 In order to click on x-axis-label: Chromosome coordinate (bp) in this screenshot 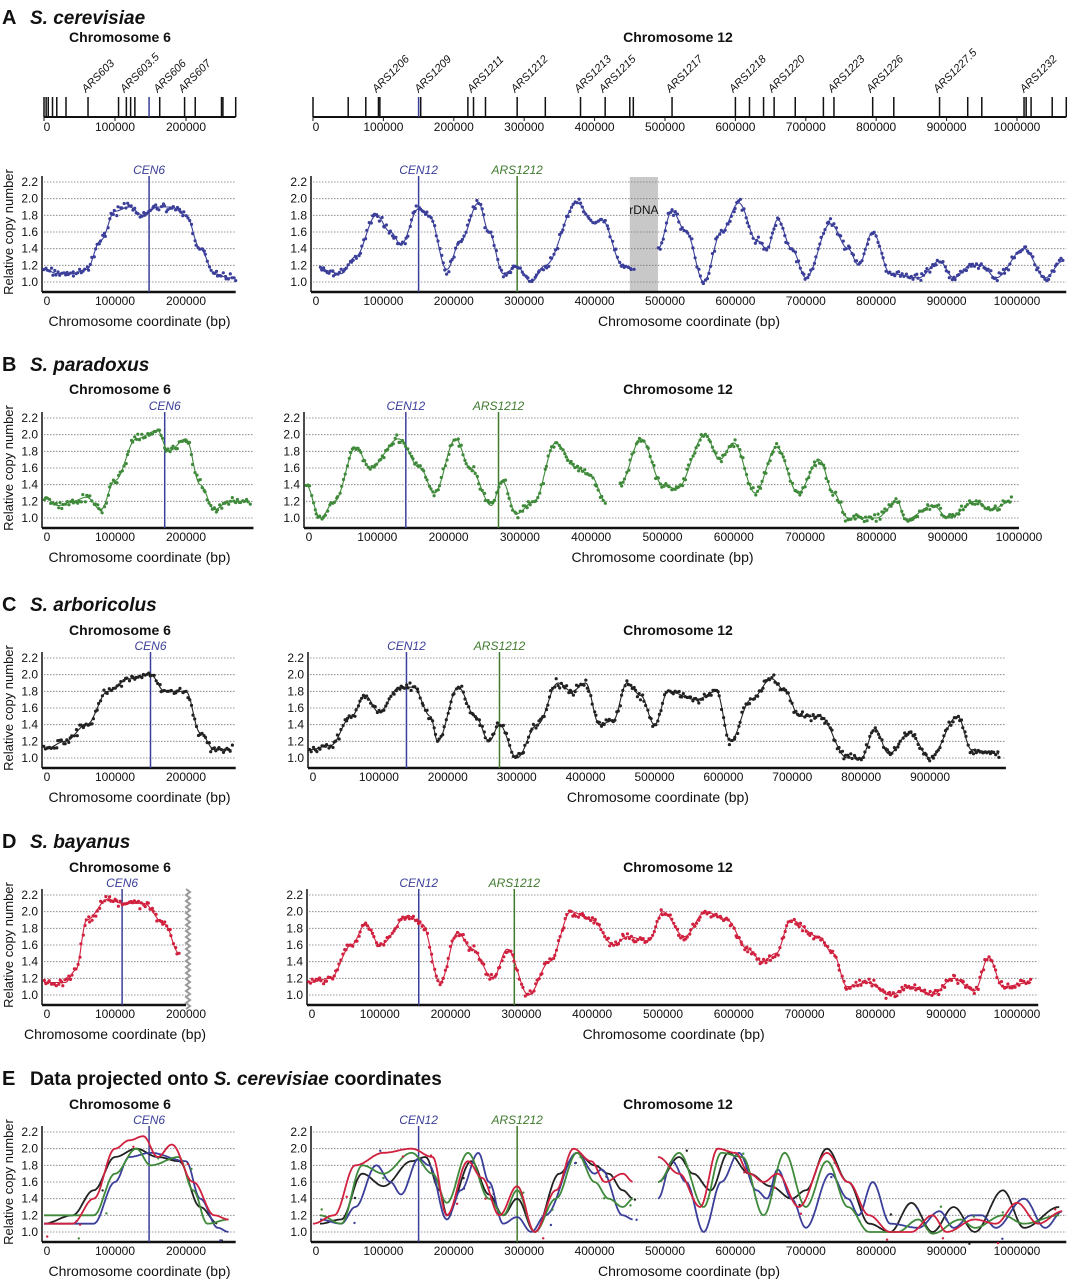, I will do `click(689, 321)`.